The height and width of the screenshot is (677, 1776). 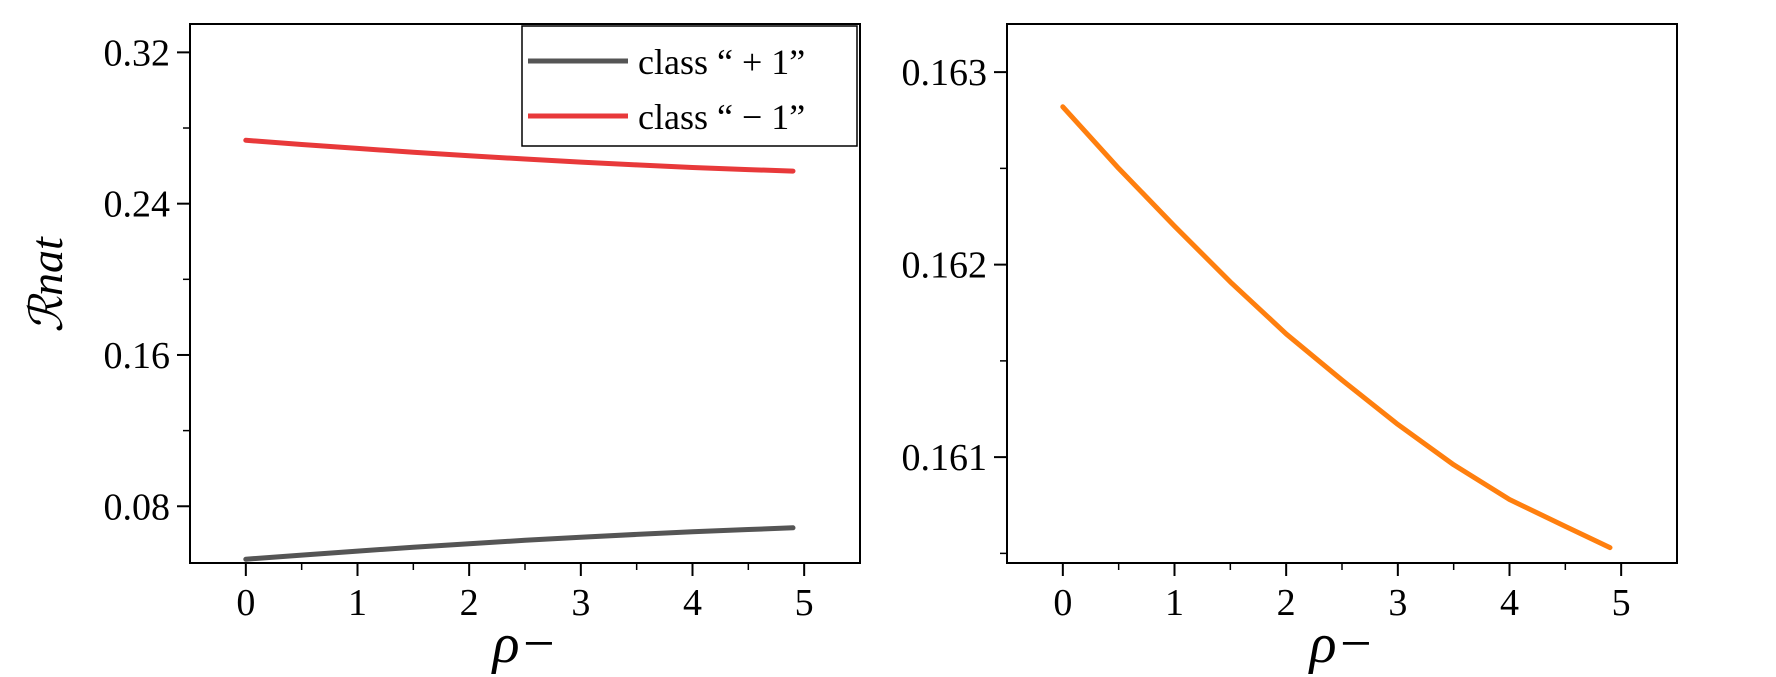 I want to click on left-x-axis-label: ρ−, so click(x=524, y=644).